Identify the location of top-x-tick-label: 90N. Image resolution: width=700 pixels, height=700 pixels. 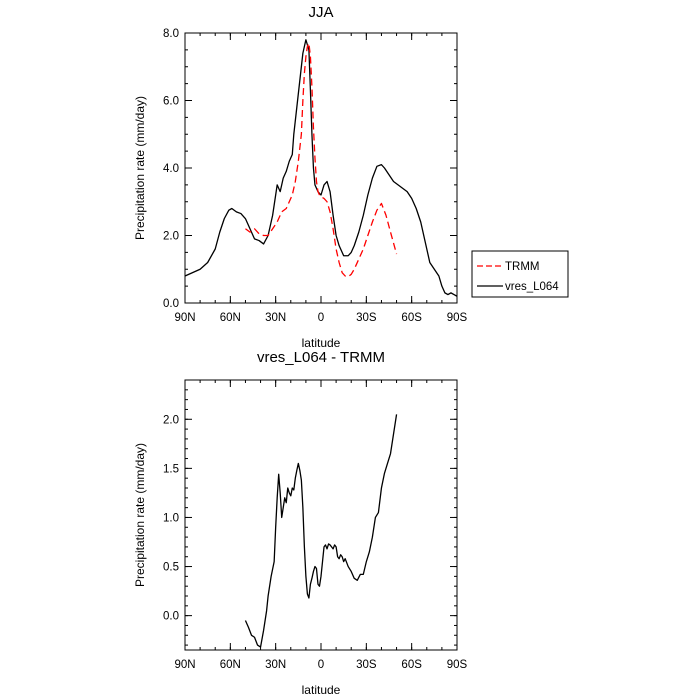
(184, 318).